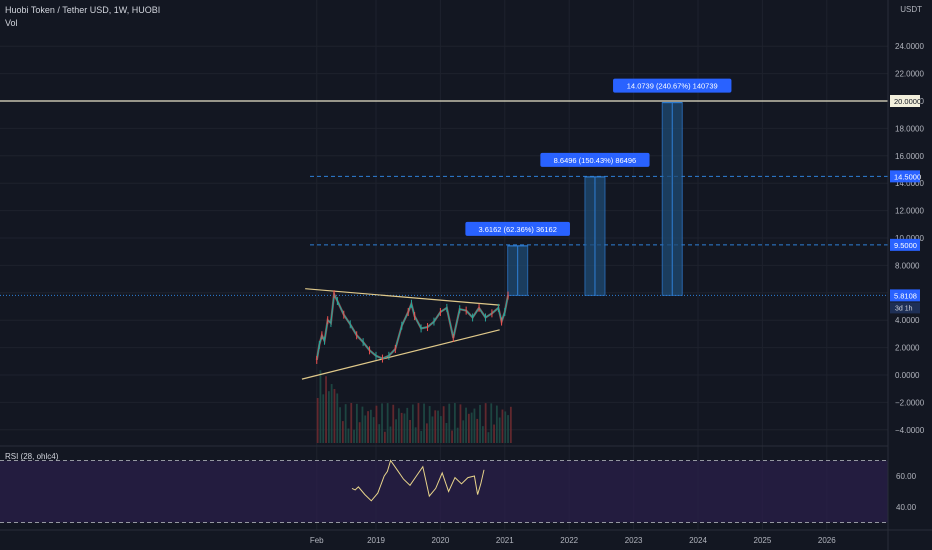 The width and height of the screenshot is (932, 550). Describe the element at coordinates (907, 375) in the screenshot. I see `price-axis-tick: 0.0000` at that location.